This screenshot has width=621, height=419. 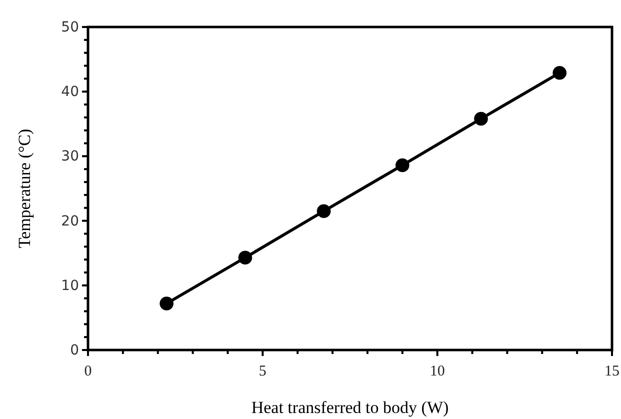 What do you see at coordinates (612, 372) in the screenshot?
I see `x-tick-label: 15` at bounding box center [612, 372].